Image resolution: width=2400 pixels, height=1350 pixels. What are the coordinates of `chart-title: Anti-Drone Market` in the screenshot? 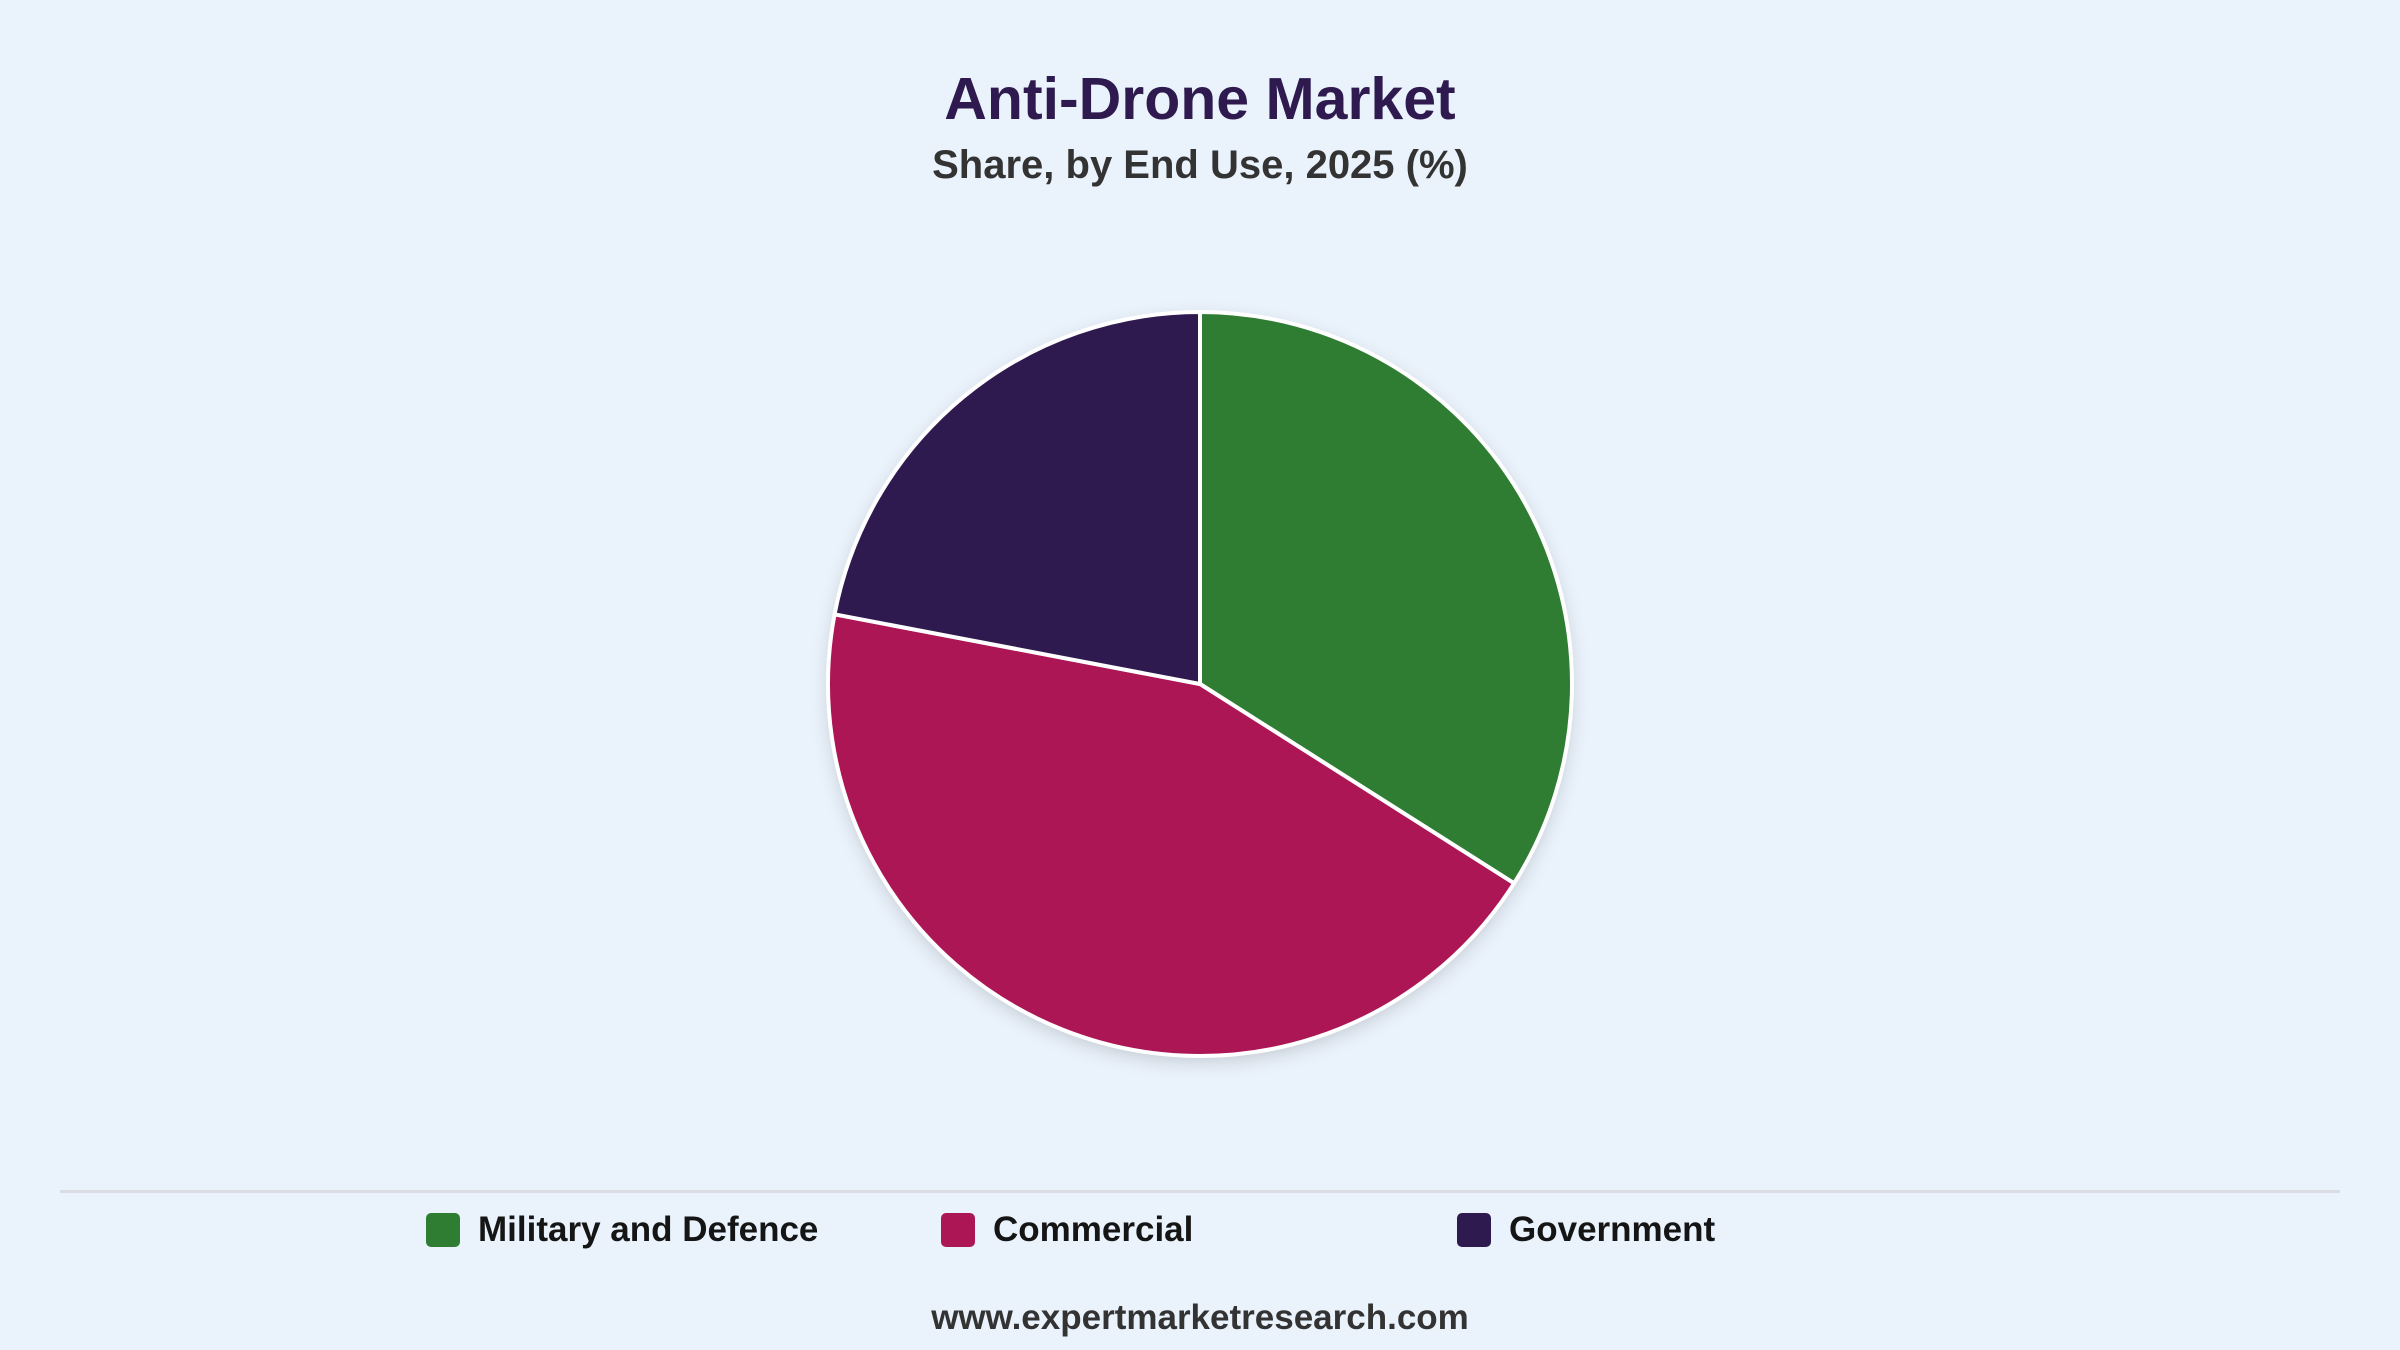 It's located at (1200, 99).